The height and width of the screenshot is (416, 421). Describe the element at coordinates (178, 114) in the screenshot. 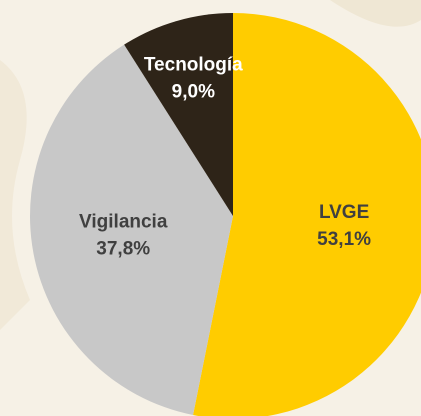

I see `pie-slice` at that location.